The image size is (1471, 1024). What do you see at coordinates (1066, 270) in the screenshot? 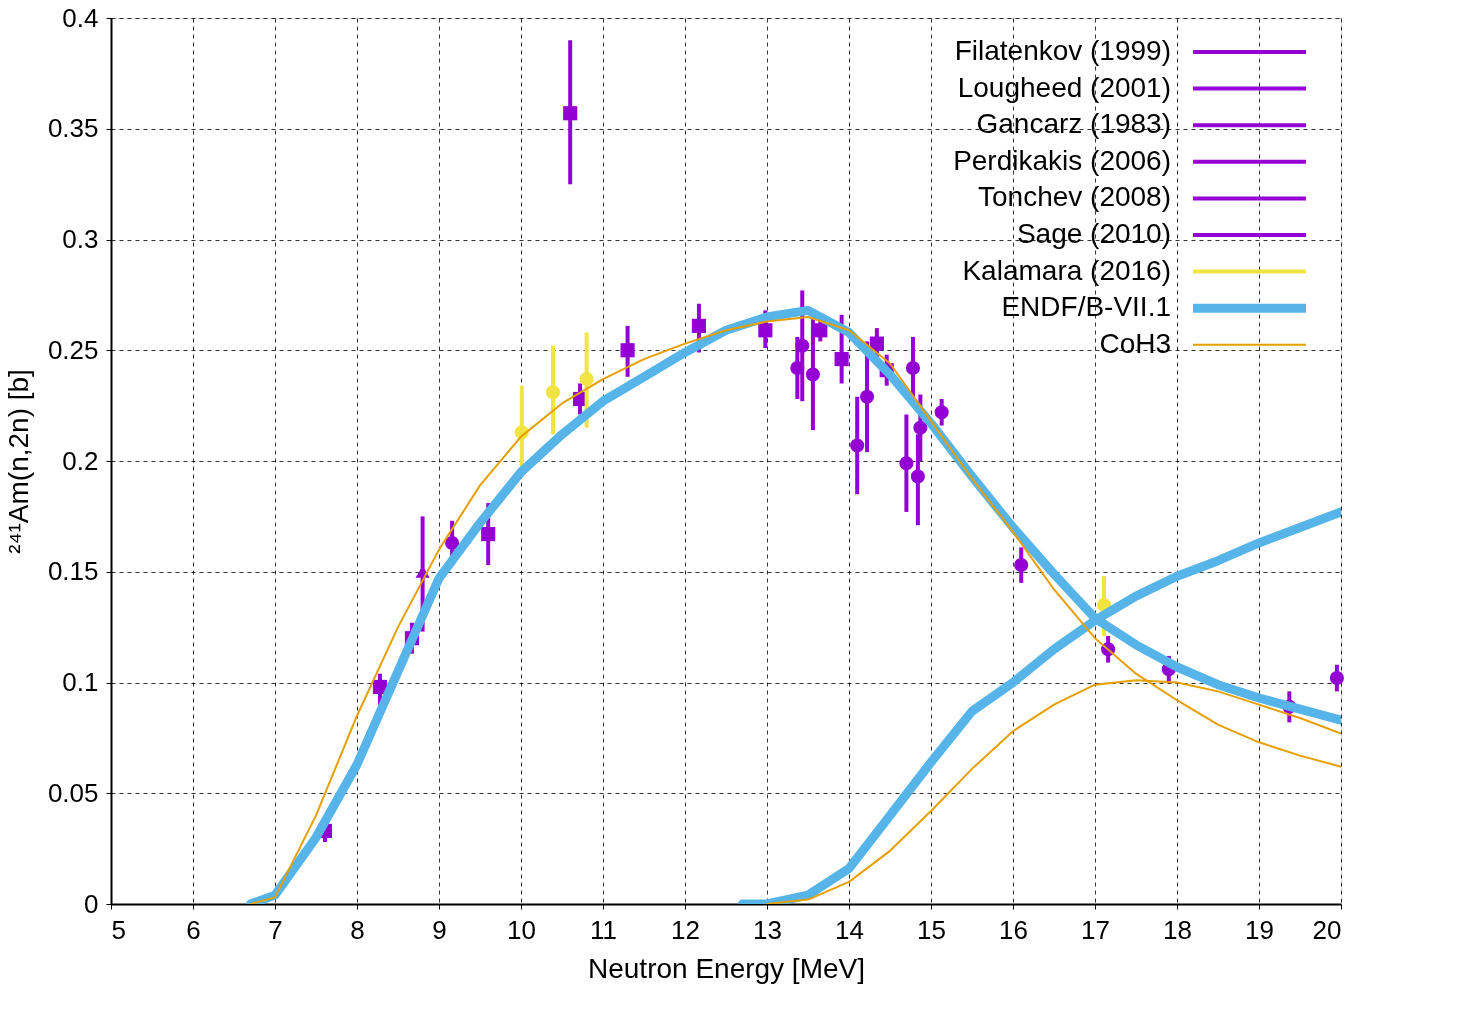
I see `legend-label: Kalamara (2016)` at bounding box center [1066, 270].